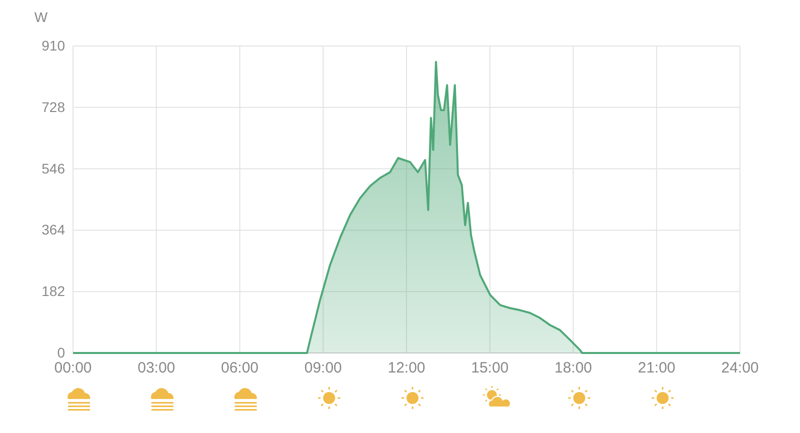  What do you see at coordinates (740, 368) in the screenshot?
I see `x-tick-label: 24:00` at bounding box center [740, 368].